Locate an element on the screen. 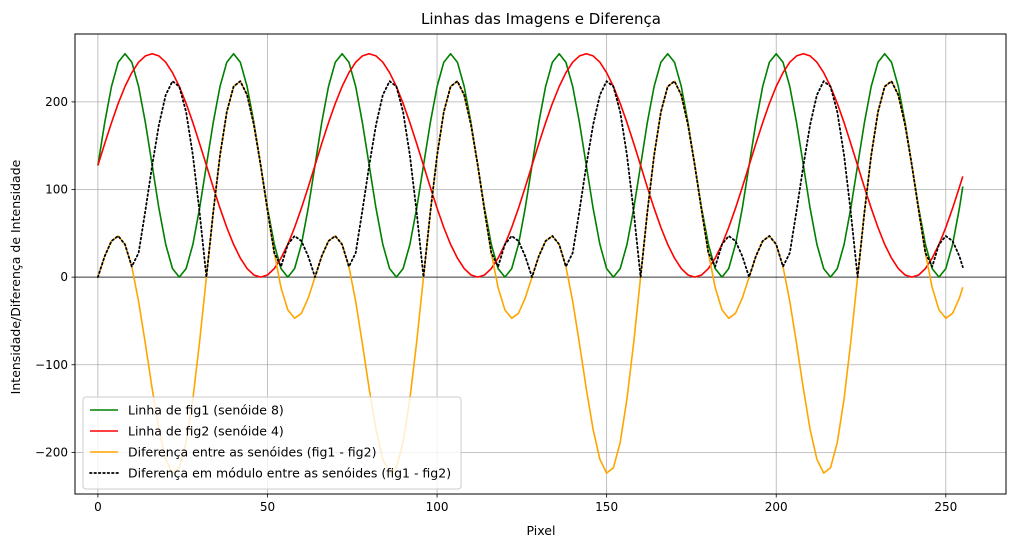  y-axis-label: Intensidade/Diferença de Intensidade is located at coordinates (15, 276).